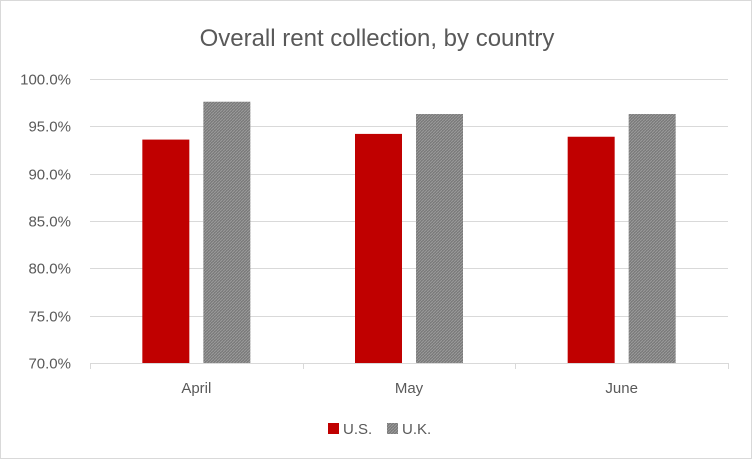 The image size is (752, 460). I want to click on bar-us-may, so click(378, 248).